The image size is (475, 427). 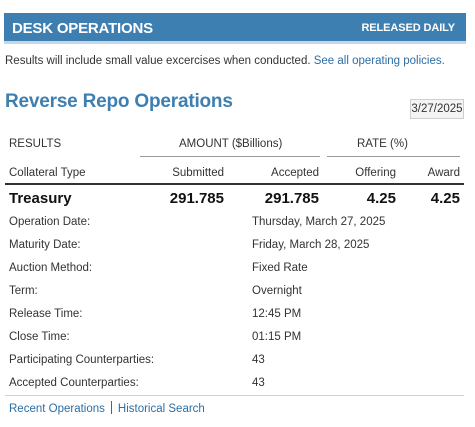 I want to click on details-bottom-divider, so click(x=234, y=395).